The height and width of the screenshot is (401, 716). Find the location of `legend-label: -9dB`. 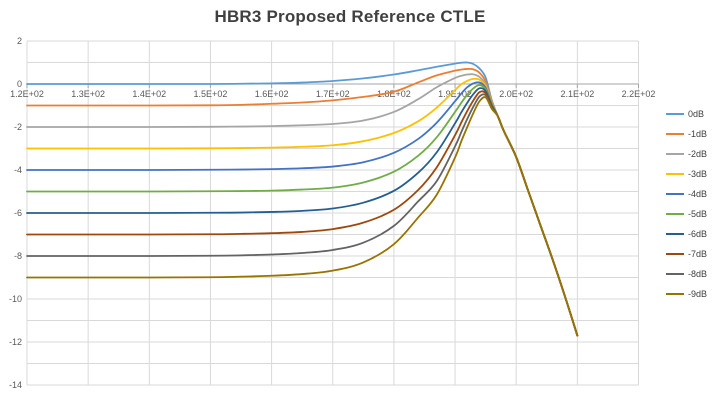

legend-label: -9dB is located at coordinates (698, 294).